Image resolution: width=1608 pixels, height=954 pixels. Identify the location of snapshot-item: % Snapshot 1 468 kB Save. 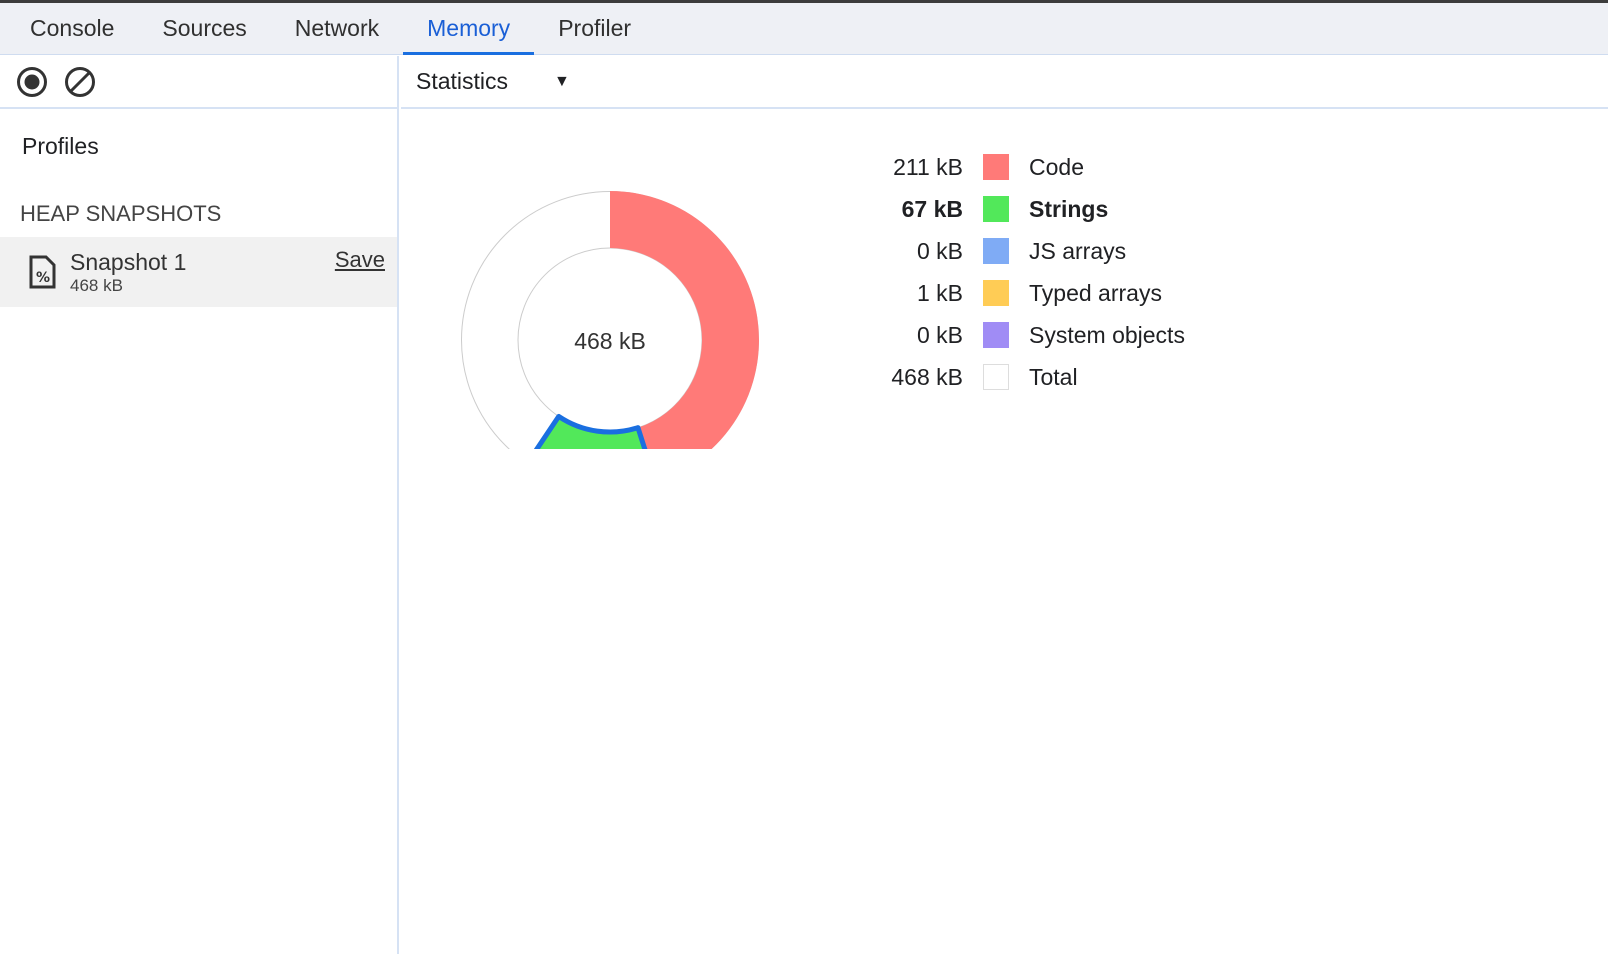
(198, 272).